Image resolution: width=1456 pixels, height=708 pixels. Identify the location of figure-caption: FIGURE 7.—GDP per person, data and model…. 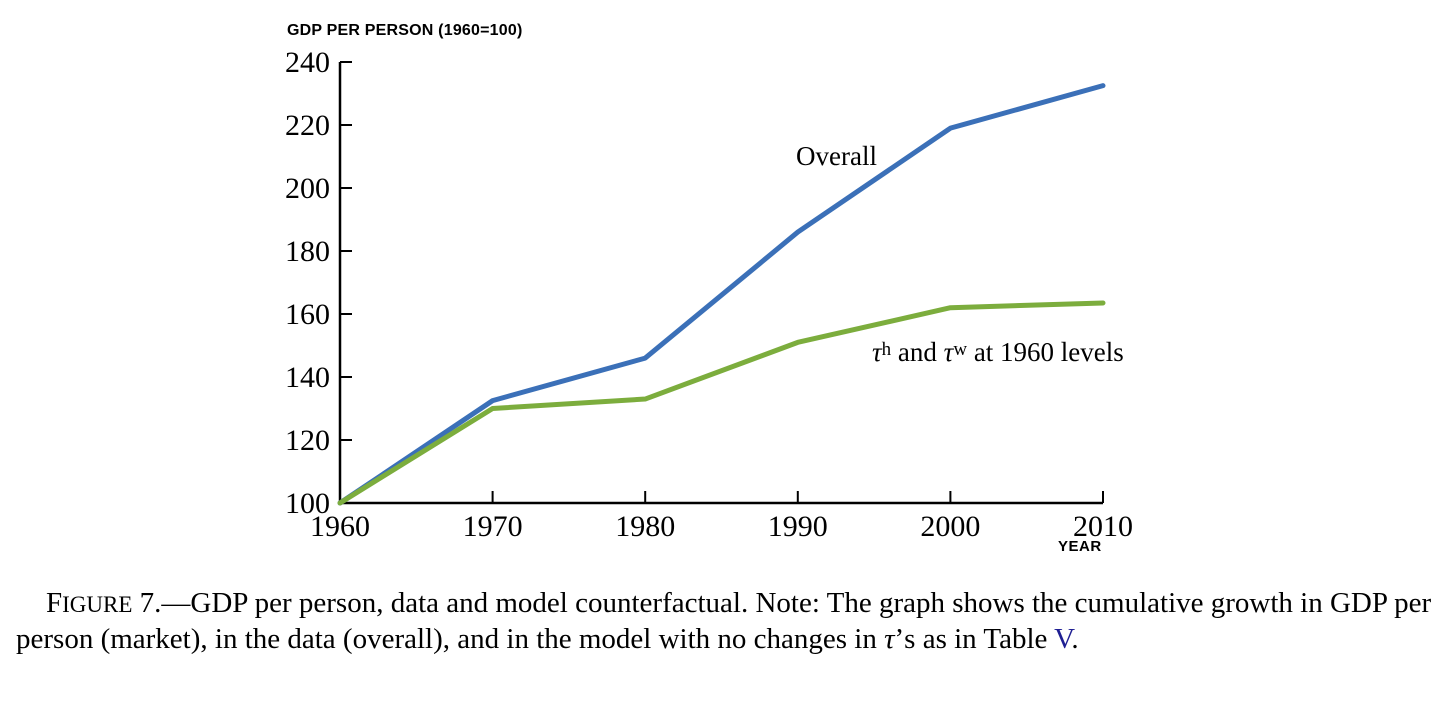
(725, 621).